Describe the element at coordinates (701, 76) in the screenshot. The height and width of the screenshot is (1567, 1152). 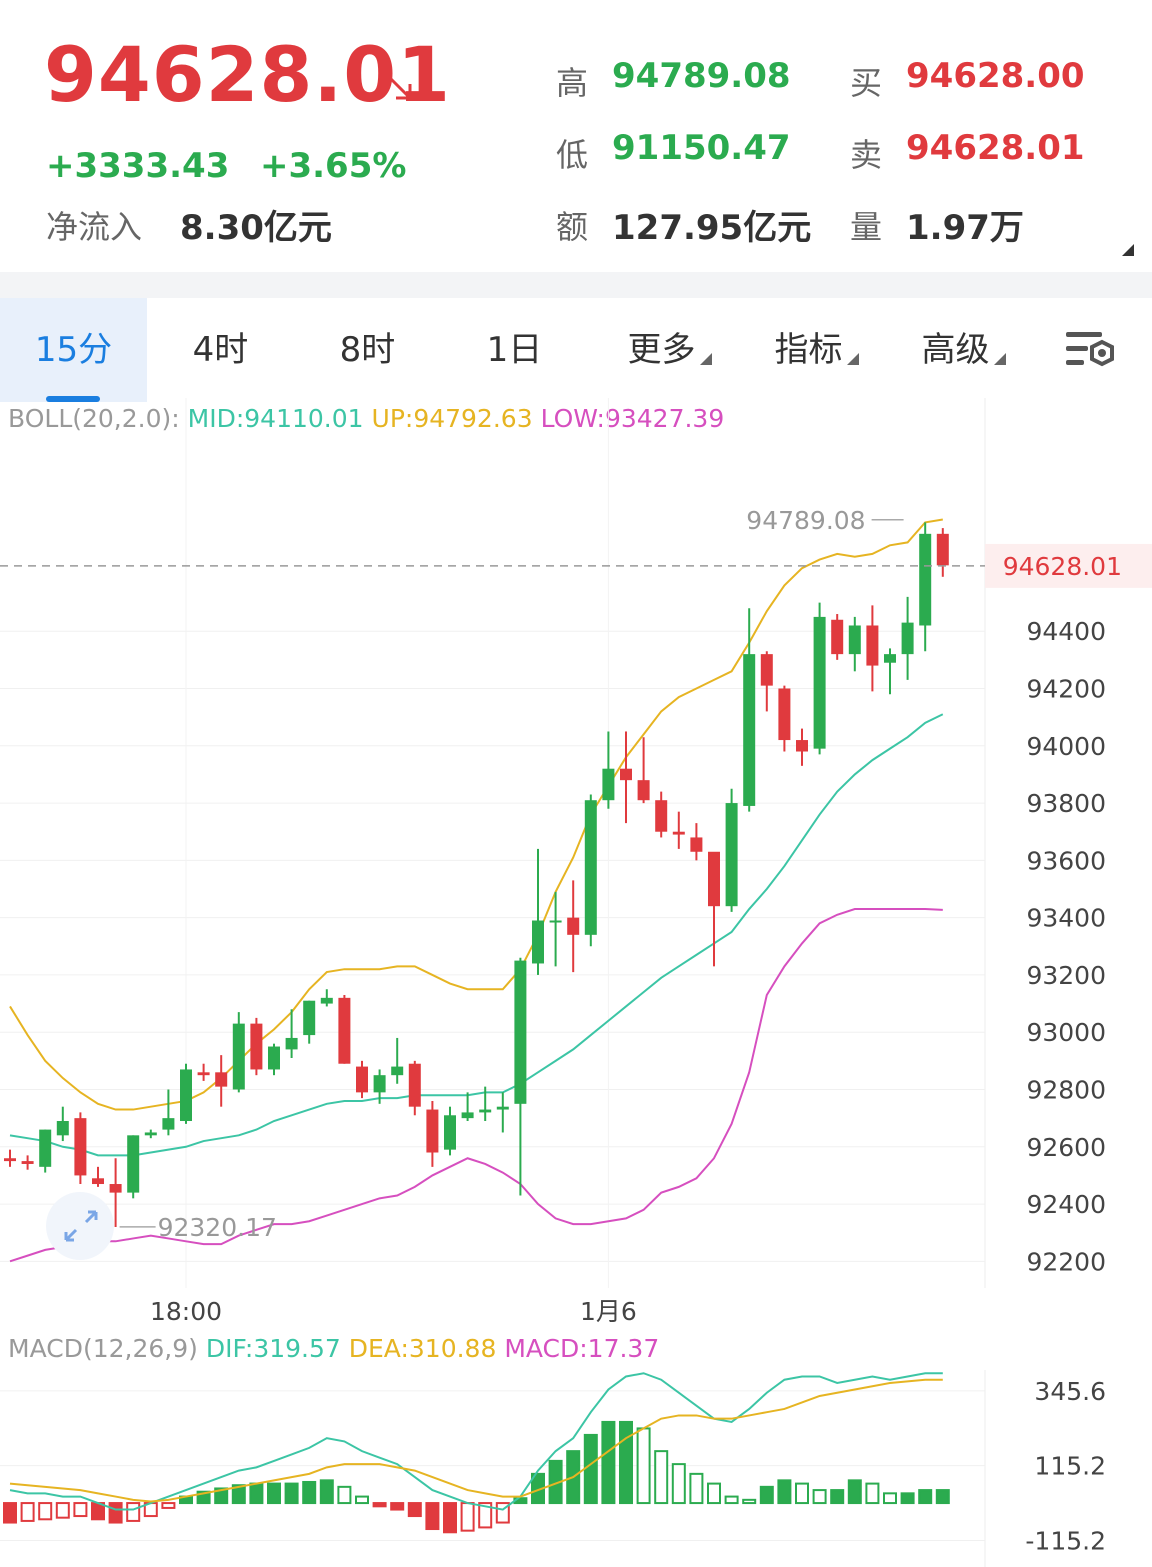
I see `high-value: 94789.08` at that location.